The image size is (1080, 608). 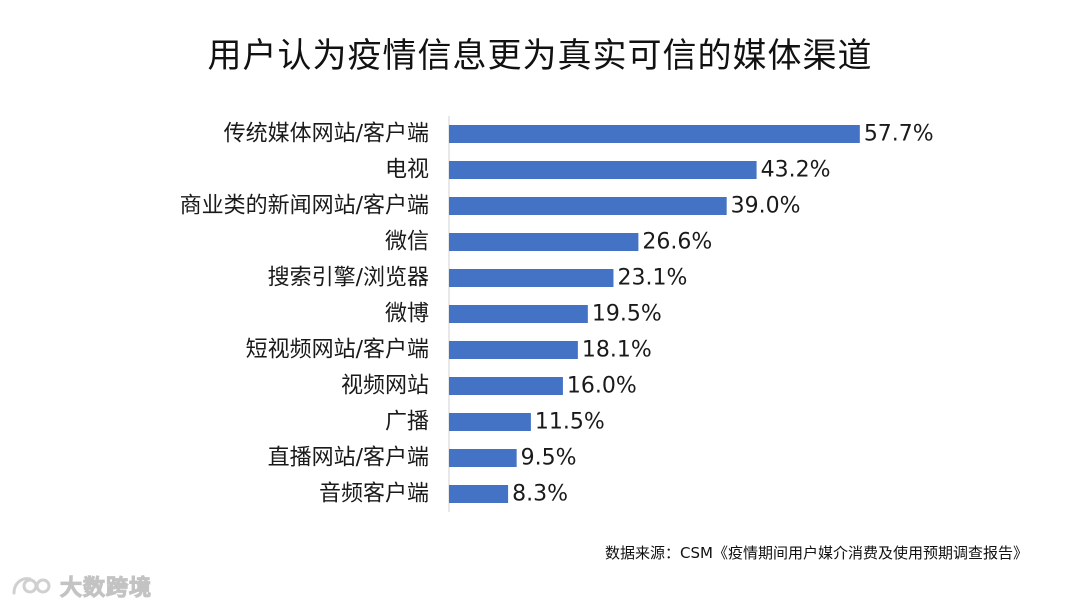 What do you see at coordinates (899, 134) in the screenshot?
I see `data-label: 57.7%` at bounding box center [899, 134].